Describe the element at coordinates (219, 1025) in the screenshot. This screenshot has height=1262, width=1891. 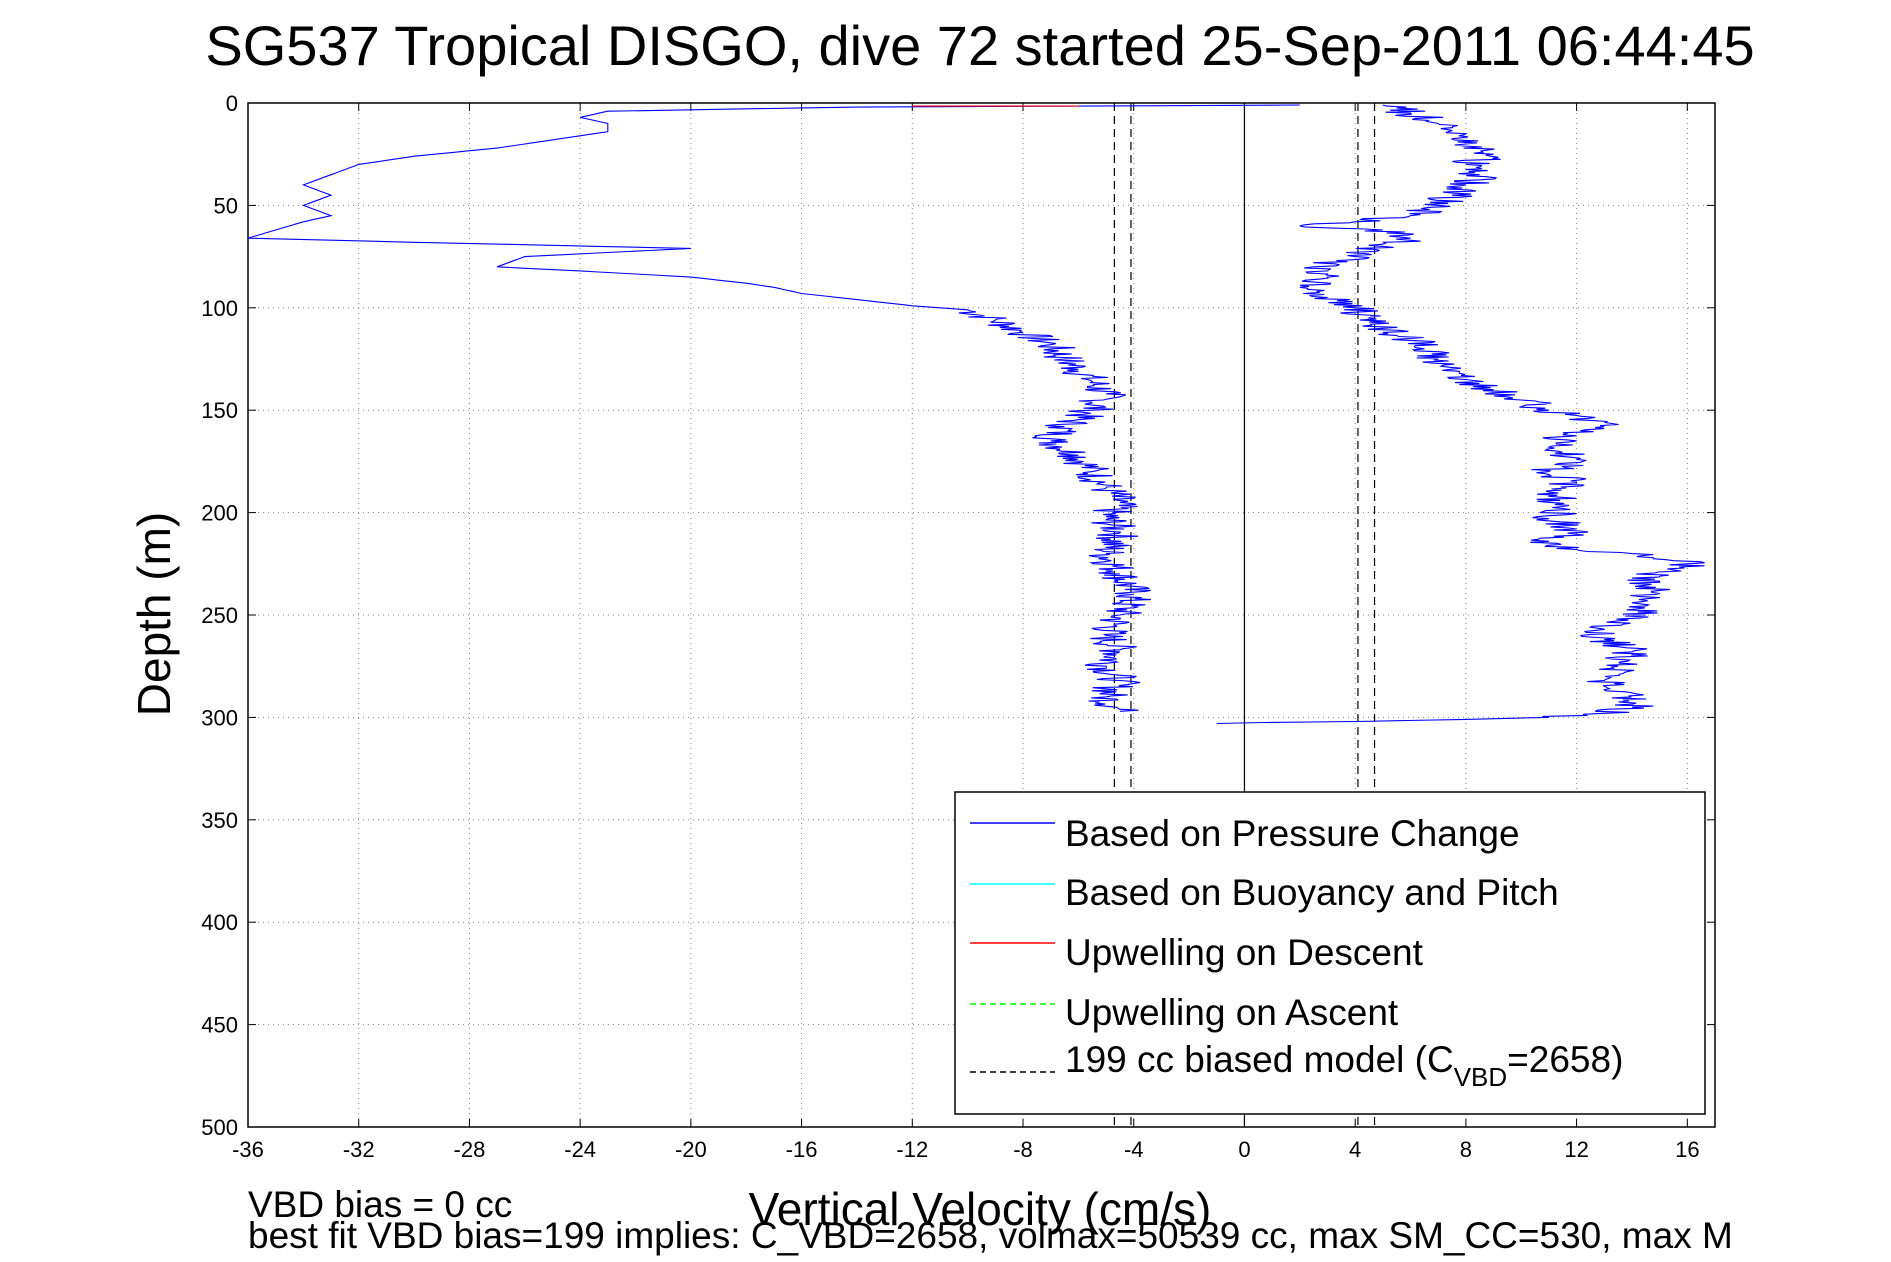
I see `y-tick-label: 450` at that location.